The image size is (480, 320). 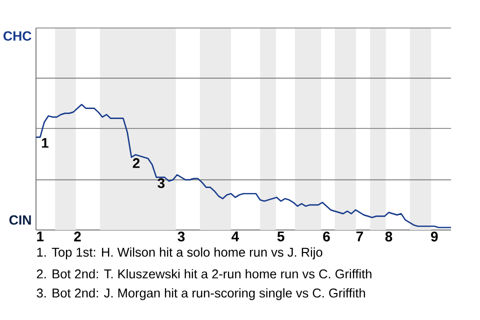 What do you see at coordinates (77, 237) in the screenshot?
I see `x-tick-label: 2` at bounding box center [77, 237].